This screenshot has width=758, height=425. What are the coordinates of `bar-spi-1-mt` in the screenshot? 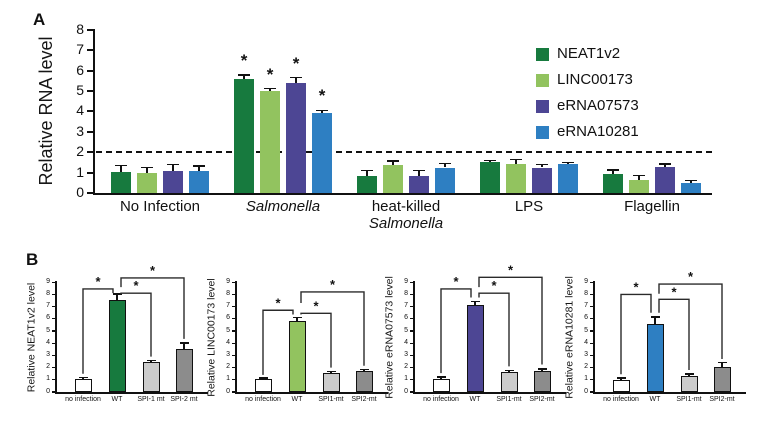 It's located at (151, 377).